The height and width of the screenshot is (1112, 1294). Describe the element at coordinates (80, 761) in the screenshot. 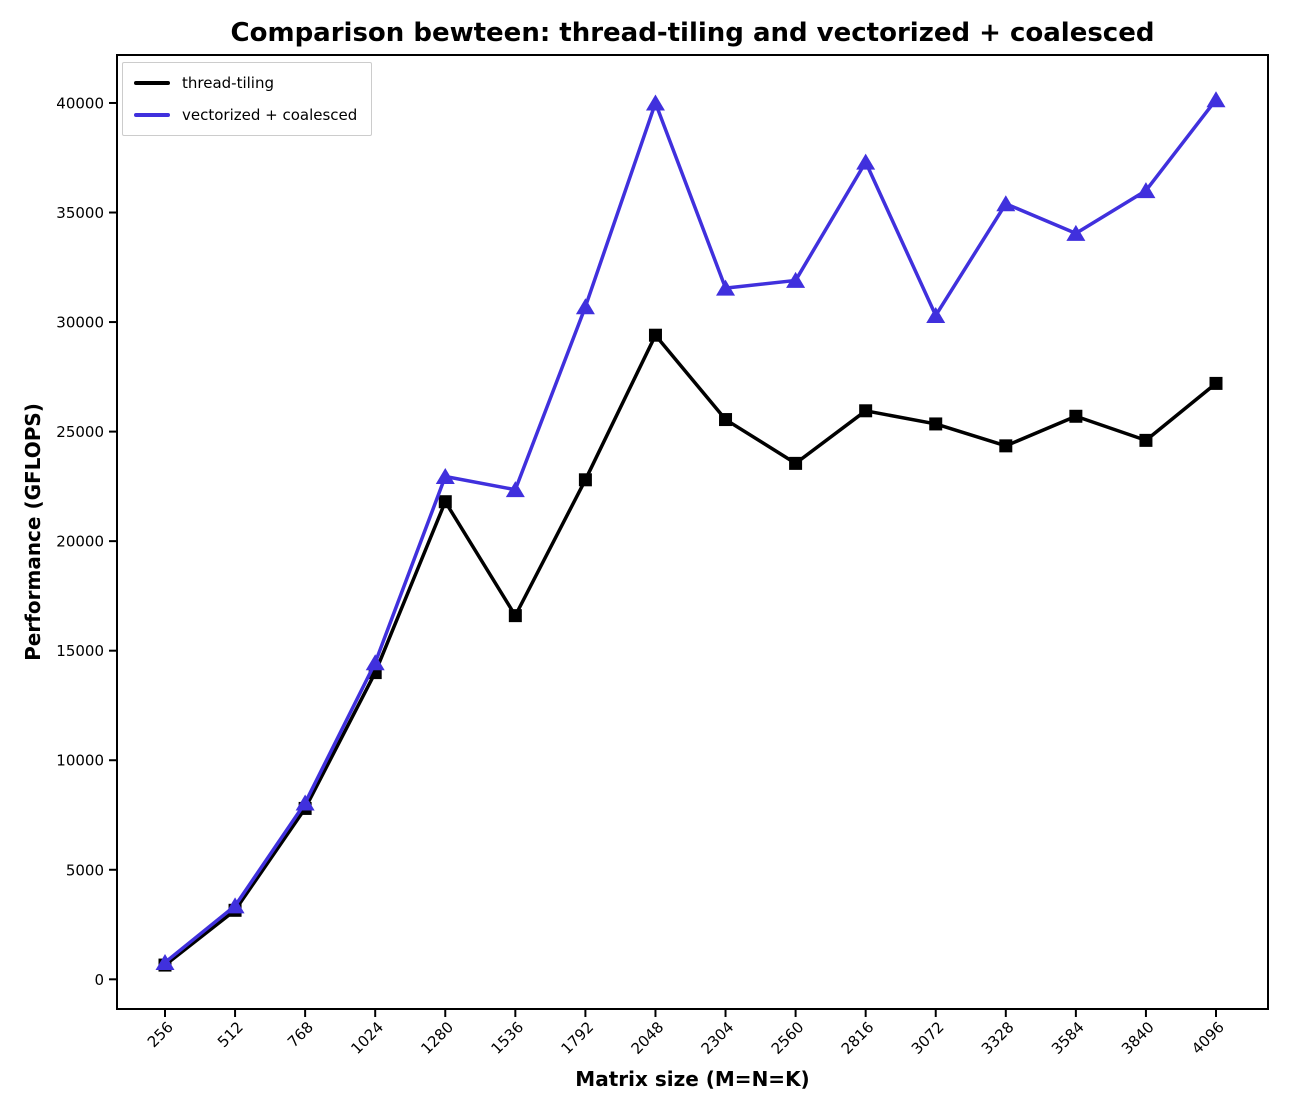

I see `y-tick-label: 10000` at that location.